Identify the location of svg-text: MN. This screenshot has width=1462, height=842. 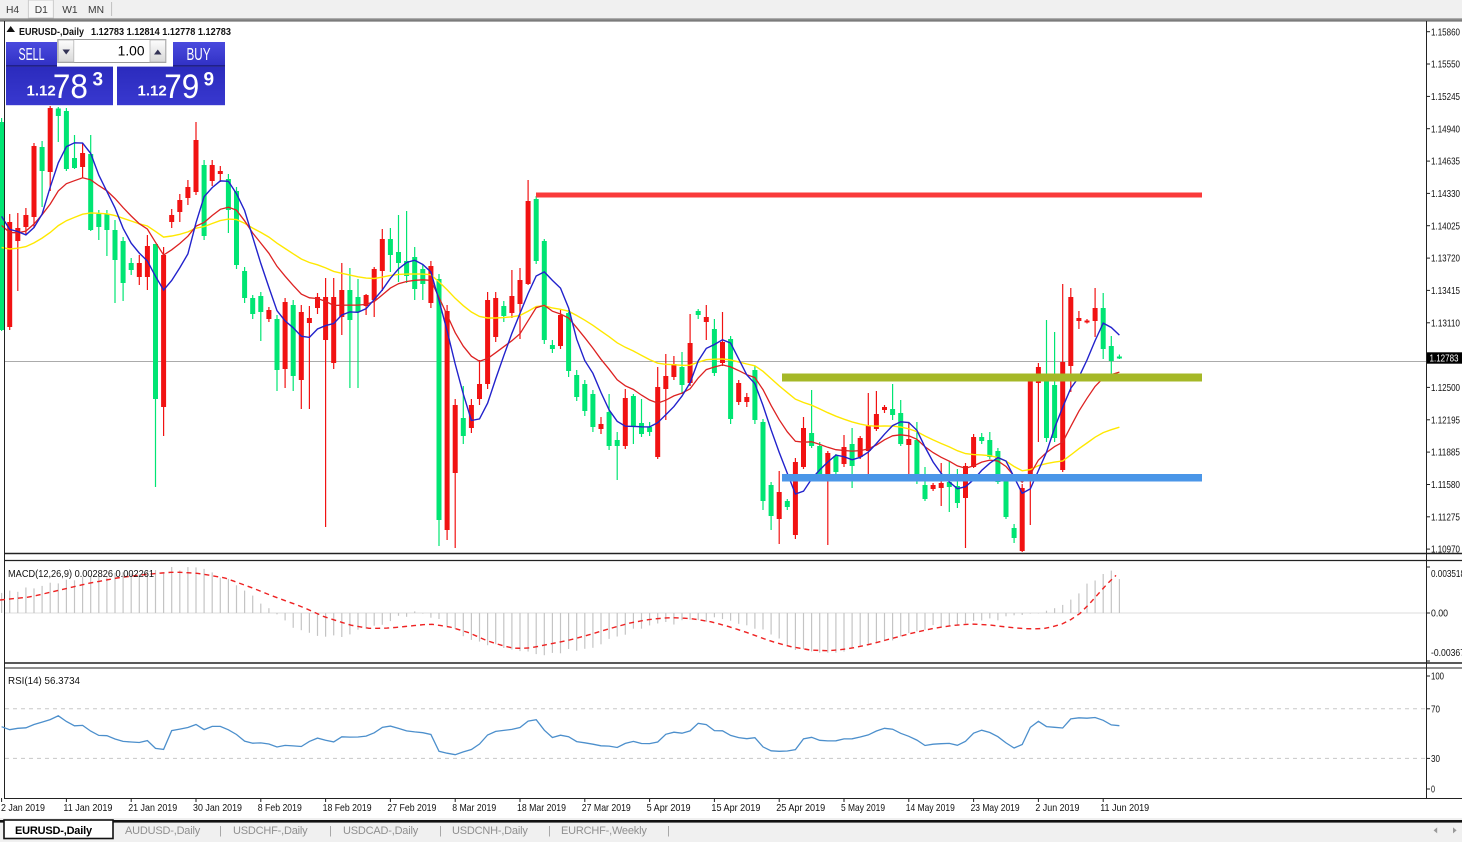
(96, 10).